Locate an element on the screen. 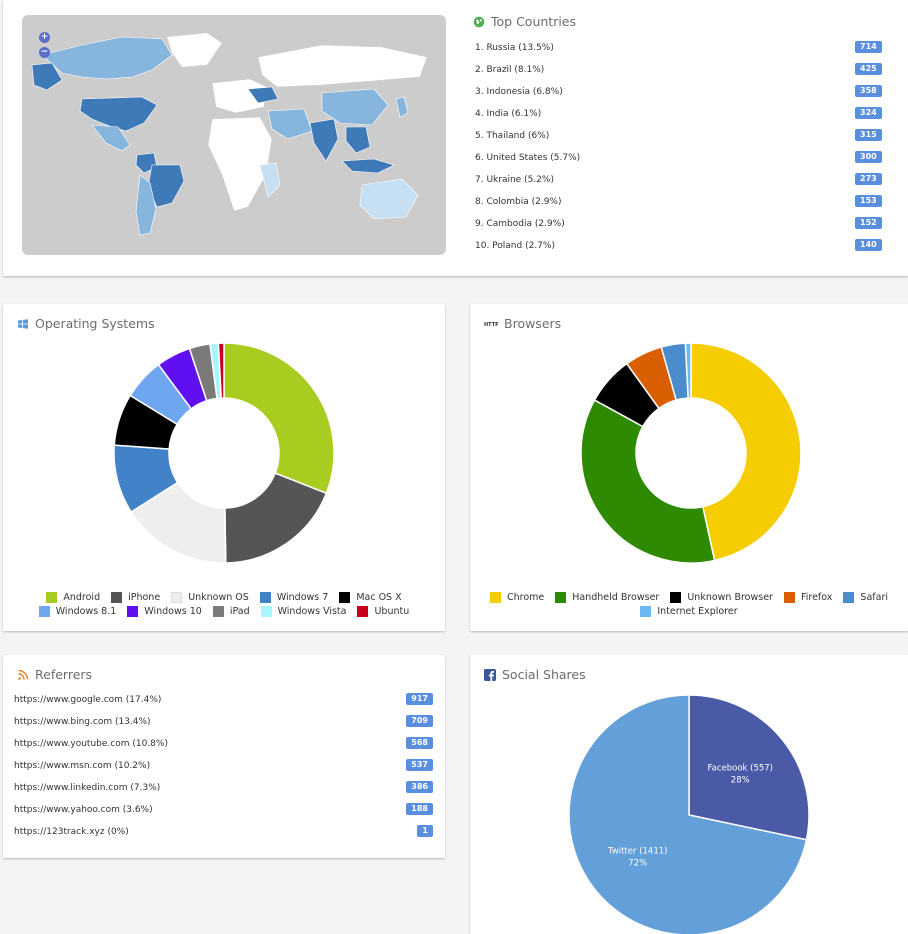 The height and width of the screenshot is (934, 908). os-legend-item: iPad is located at coordinates (231, 611).